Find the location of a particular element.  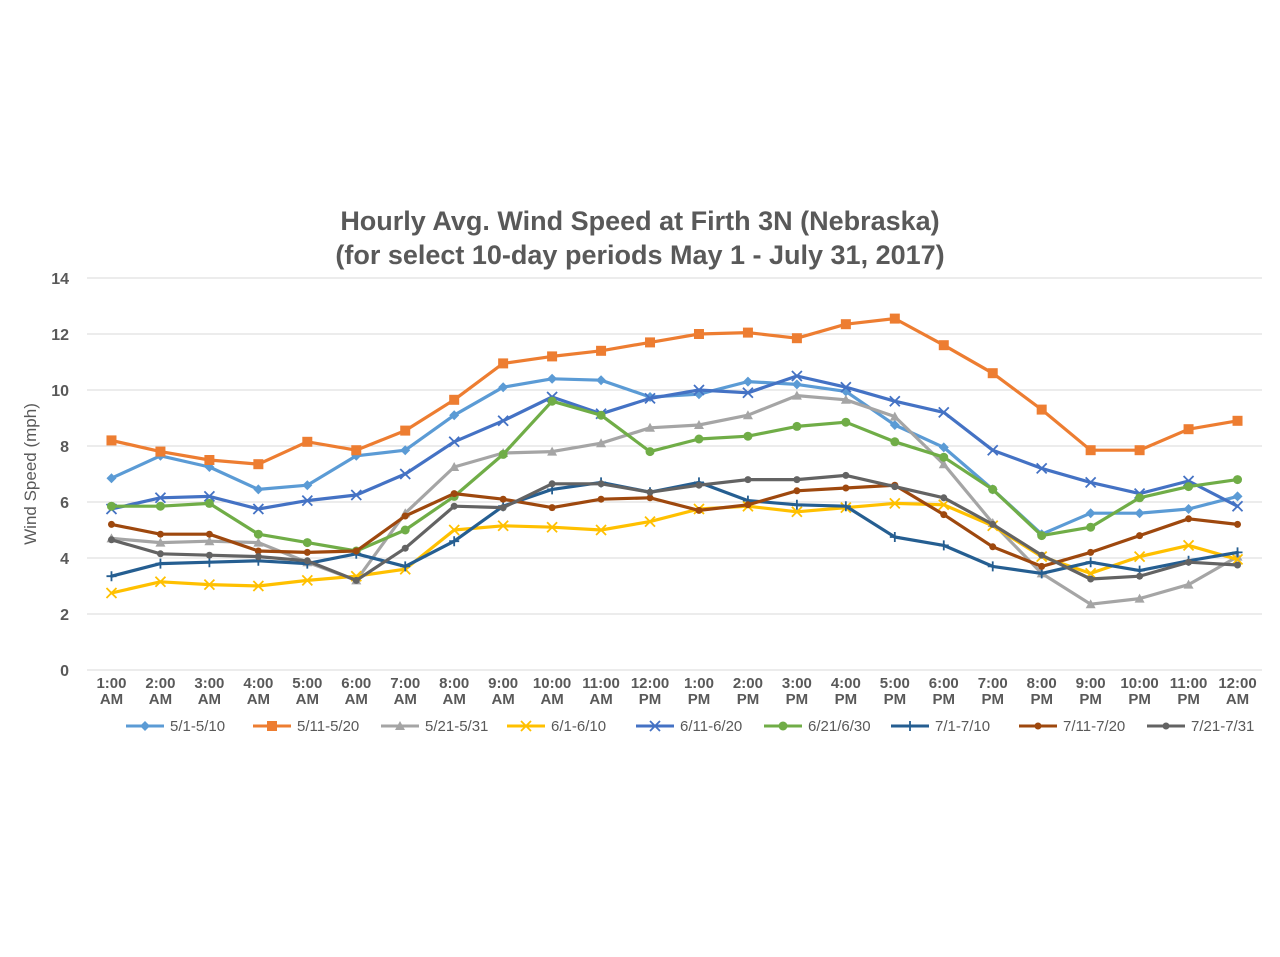

legend-label: 7/21-7/31 is located at coordinates (1222, 726).